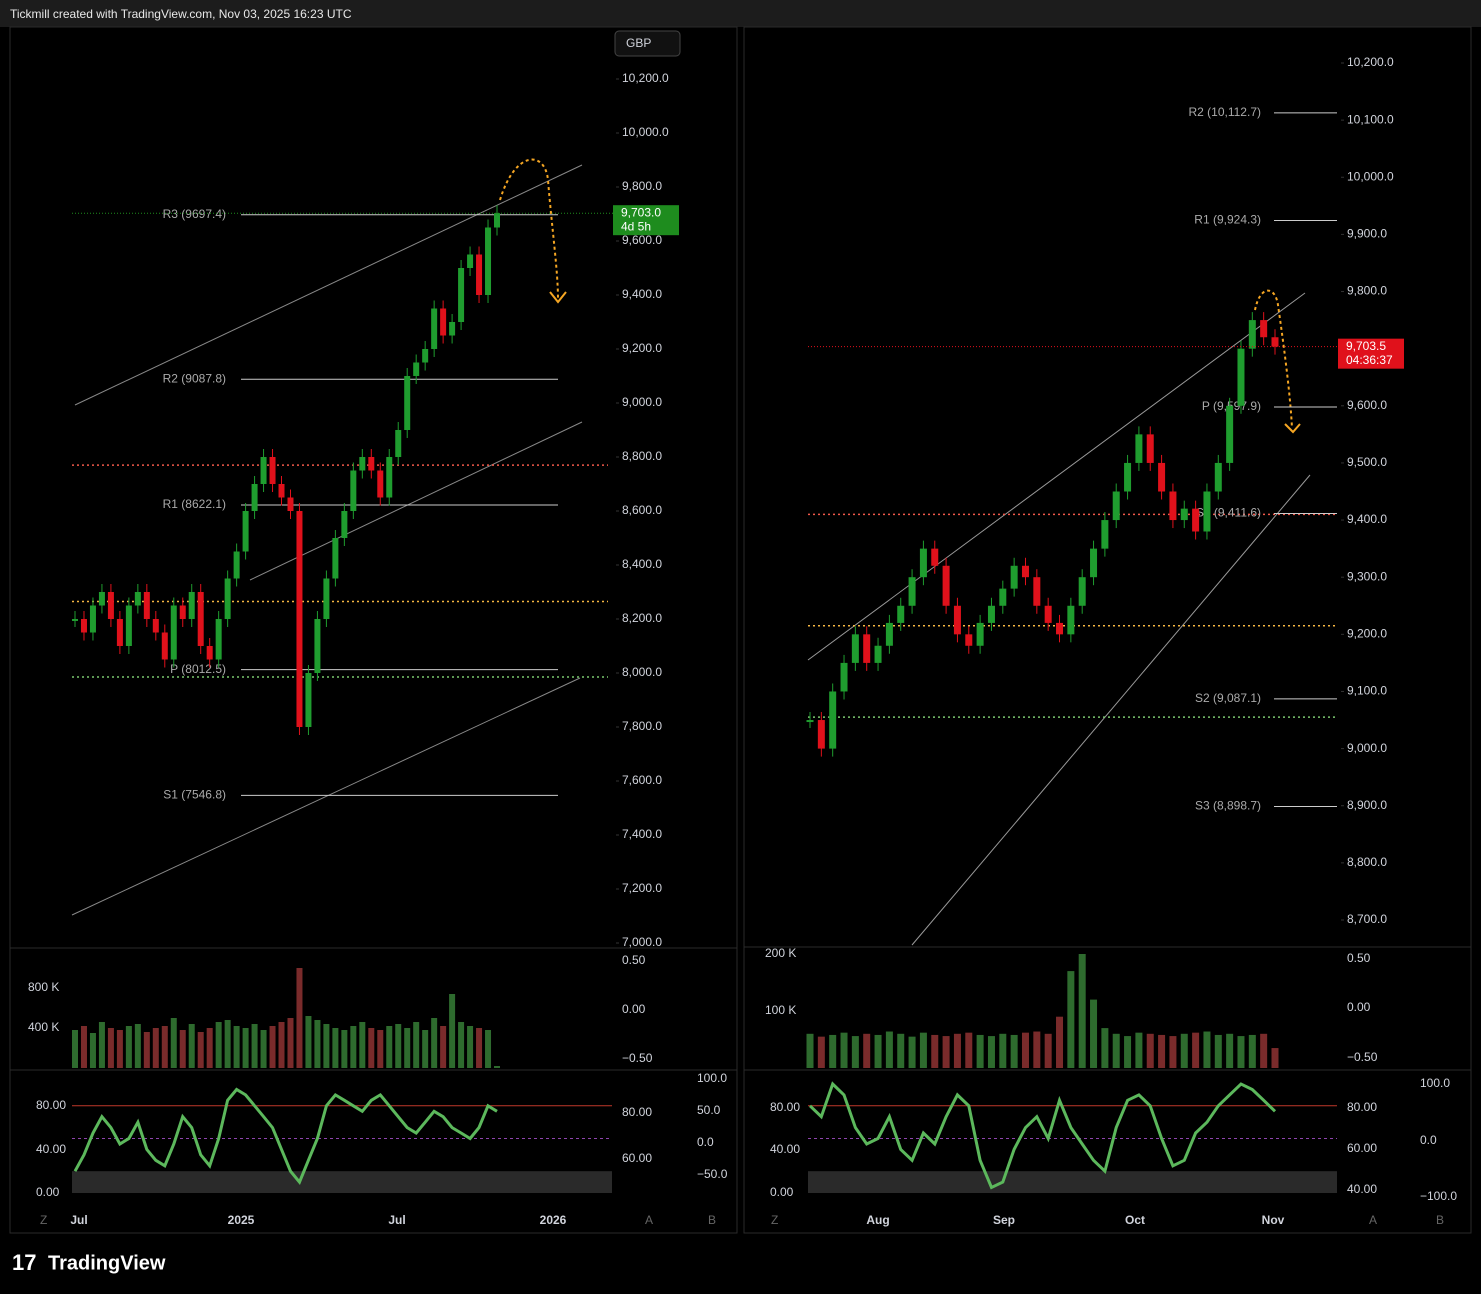  Describe the element at coordinates (712, 1174) in the screenshot. I see `osc-label: −50.0` at that location.